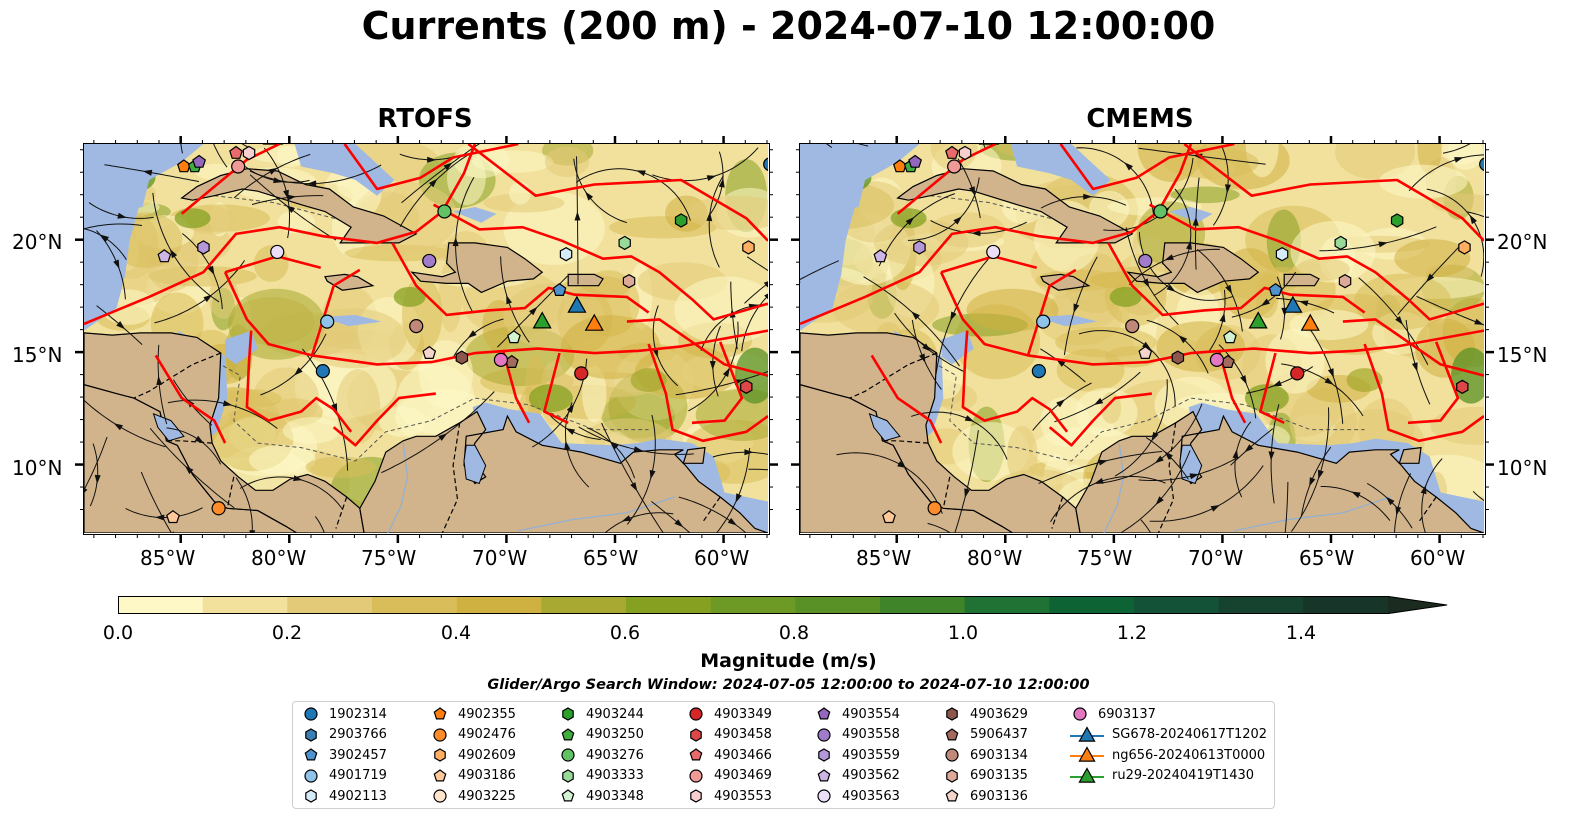 This screenshot has width=1577, height=827. Describe the element at coordinates (1301, 280) in the screenshot. I see `land-puertoRico` at that location.